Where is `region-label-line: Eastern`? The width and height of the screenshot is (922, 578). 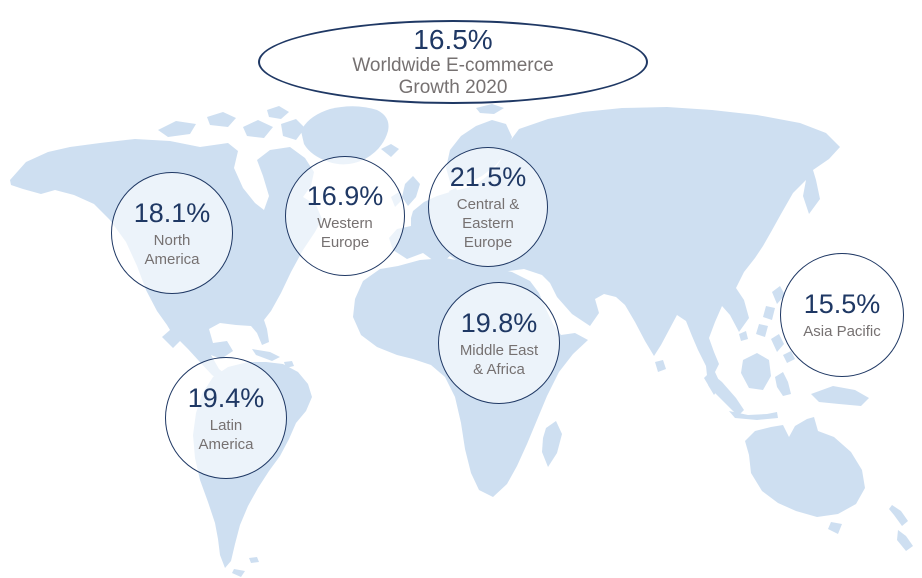 region-label-line: Eastern is located at coordinates (488, 223).